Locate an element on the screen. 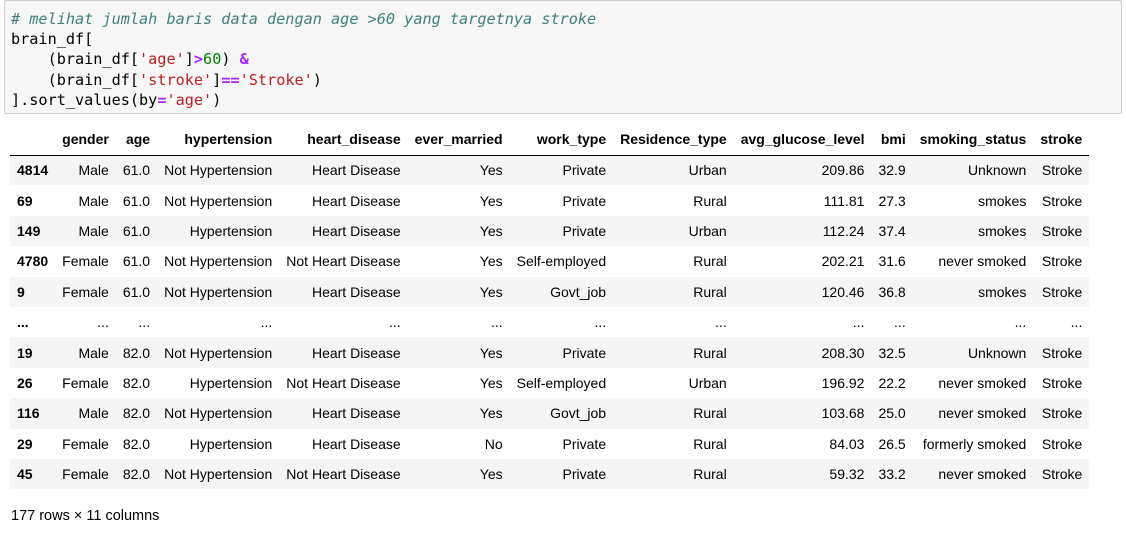 The image size is (1126, 541). code-line-2: brain_df[ is located at coordinates (566, 39).